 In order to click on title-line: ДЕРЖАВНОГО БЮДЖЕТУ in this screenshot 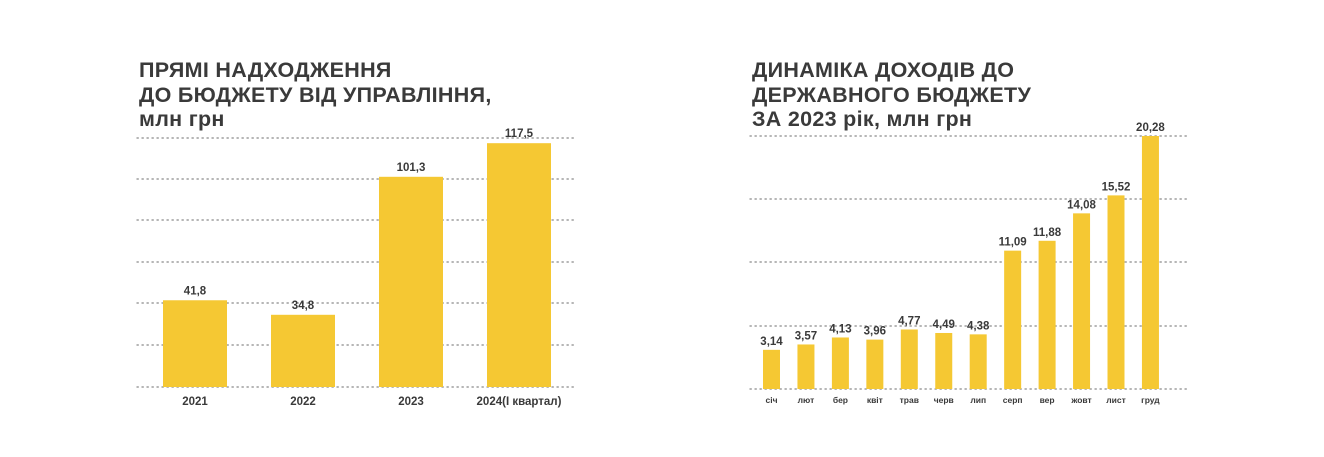, I will do `click(892, 94)`.